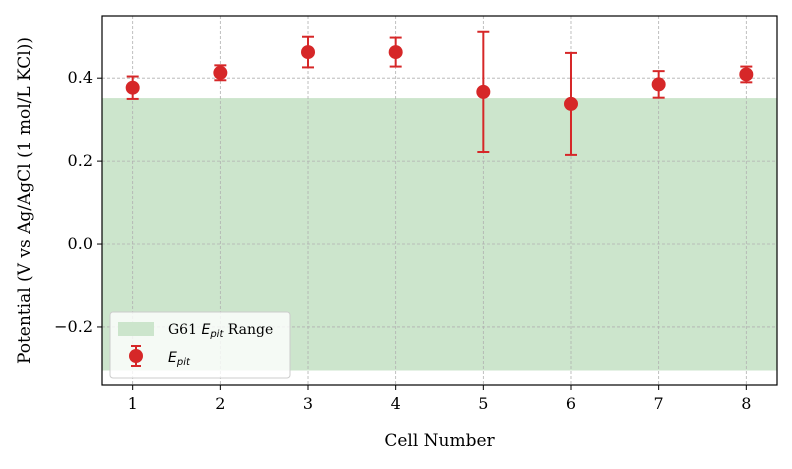 This screenshot has height=469, width=792. I want to click on x-tick-label: 8, so click(746, 403).